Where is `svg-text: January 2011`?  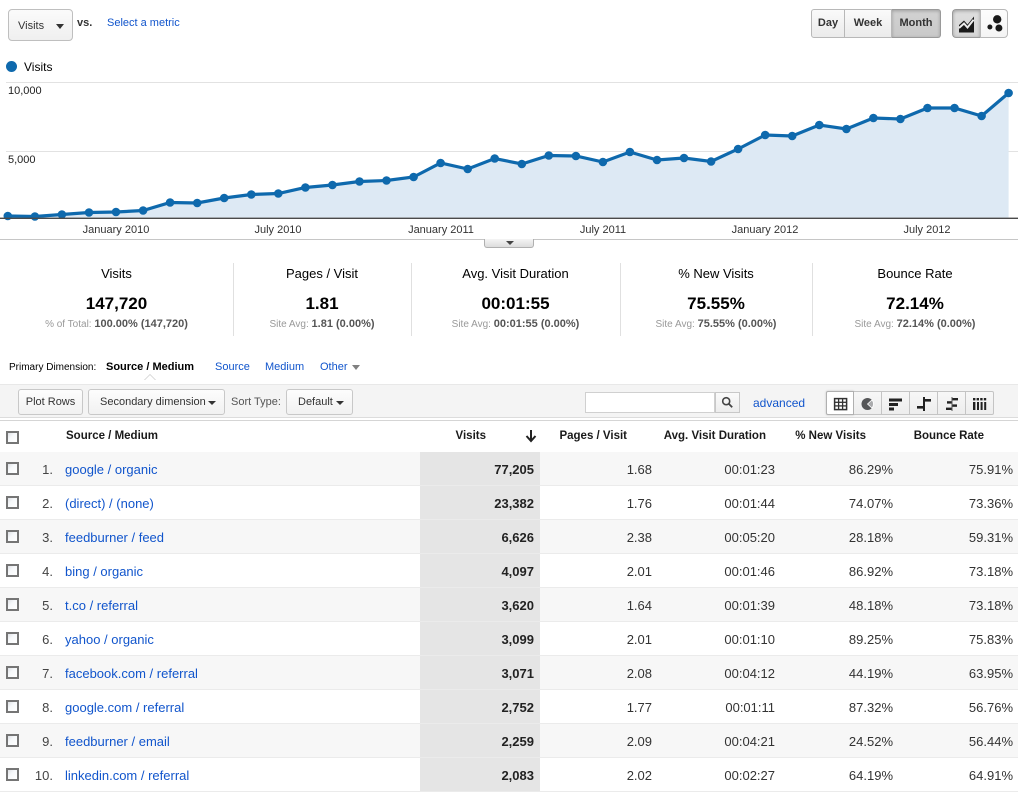
svg-text: January 2011 is located at coordinates (441, 230).